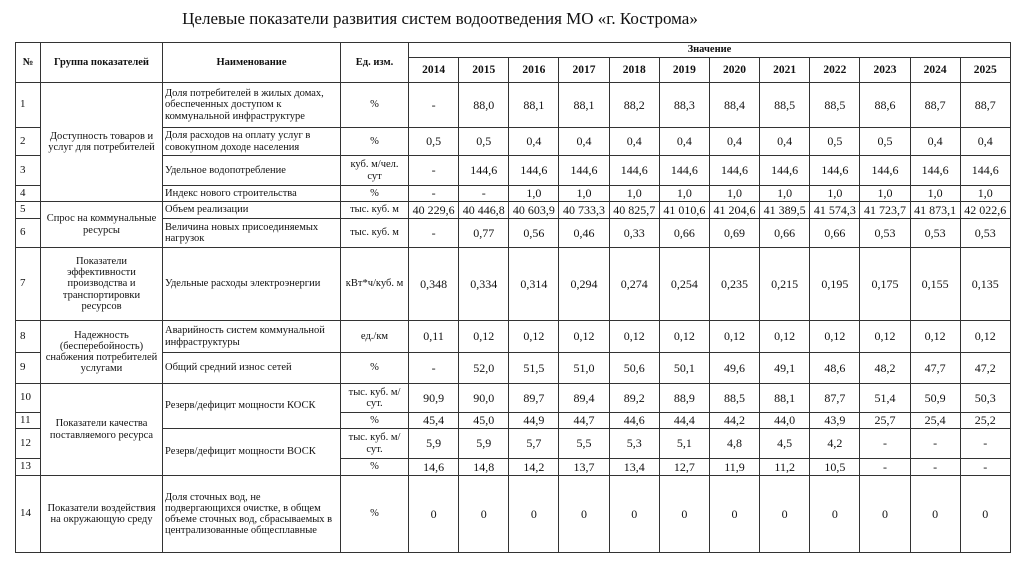 The image size is (1024, 574). Describe the element at coordinates (534, 233) in the screenshot. I see `value-cell: 0,56` at that location.